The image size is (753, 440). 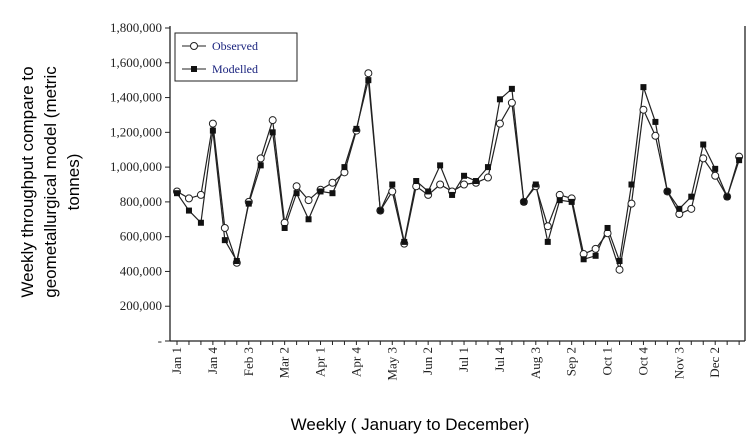 I want to click on legend-box, so click(x=236, y=57).